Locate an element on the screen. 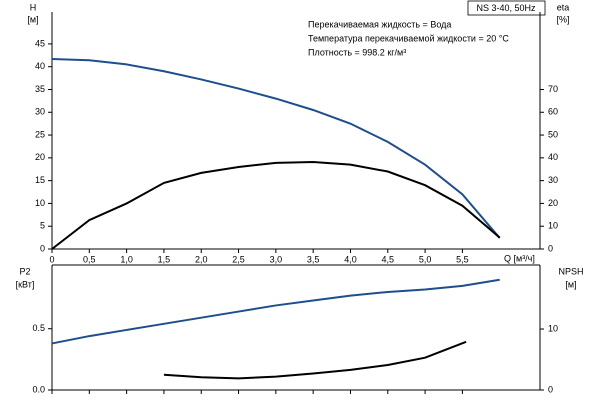 This screenshot has width=600, height=400. y2-axis-unit: [%] is located at coordinates (562, 19).